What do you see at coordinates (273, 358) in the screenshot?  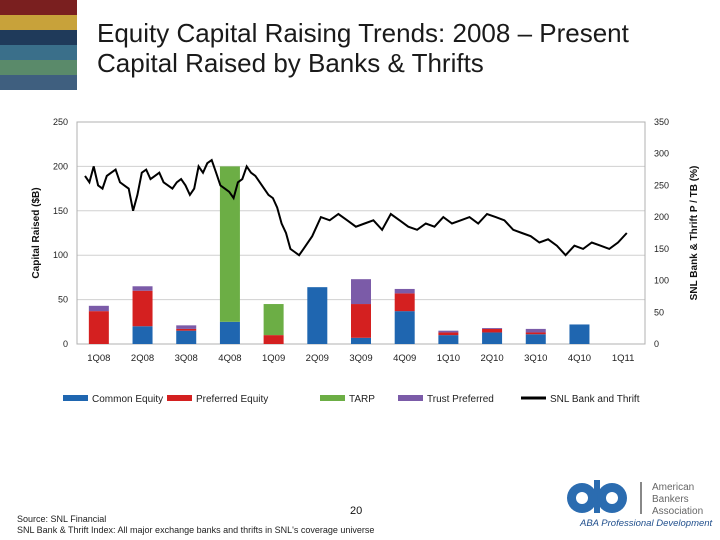 I see `x-tick-label: 1Q09` at bounding box center [273, 358].